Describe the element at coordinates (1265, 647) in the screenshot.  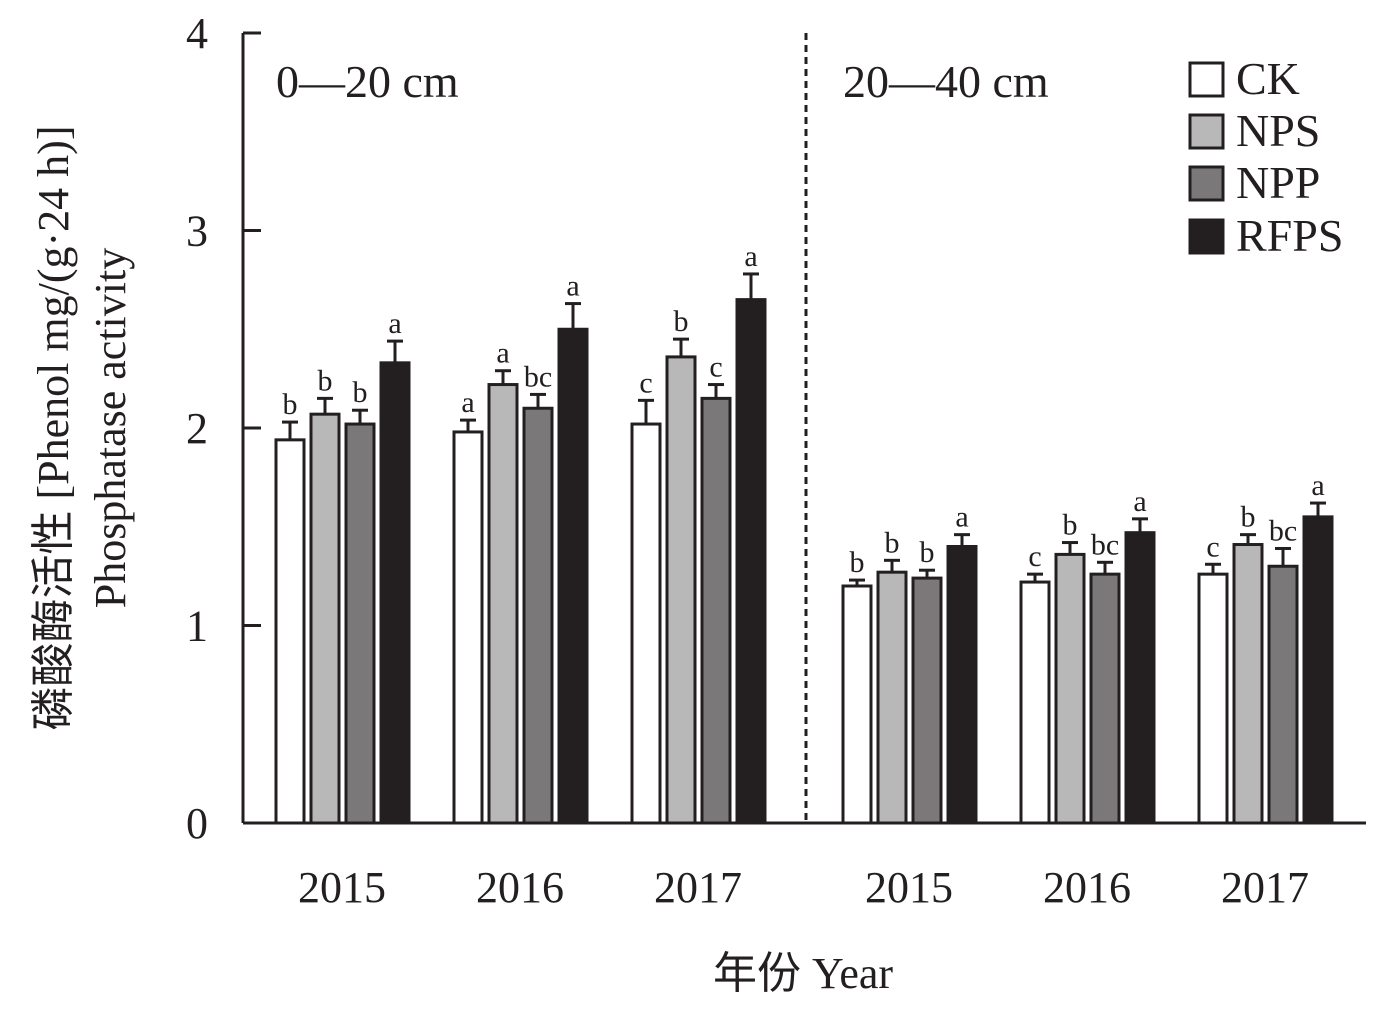
I see `bar-group-2017-20-40cm: cb bca` at that location.